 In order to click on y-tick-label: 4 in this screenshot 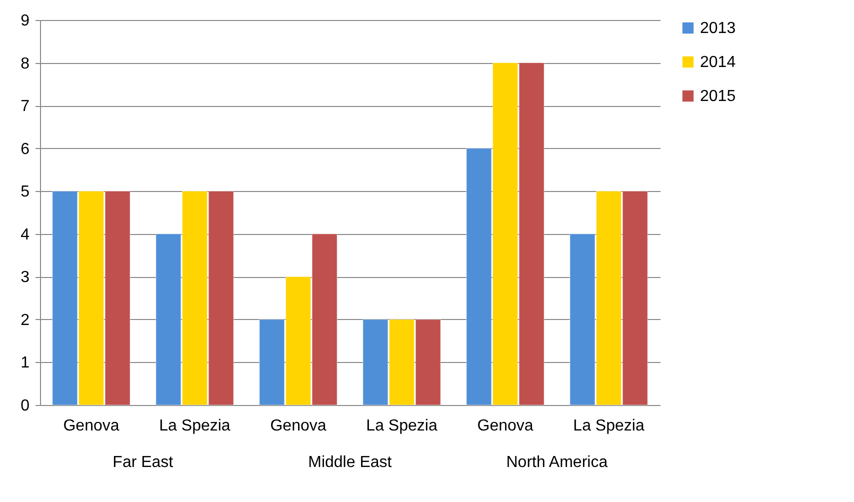, I will do `click(25, 235)`.